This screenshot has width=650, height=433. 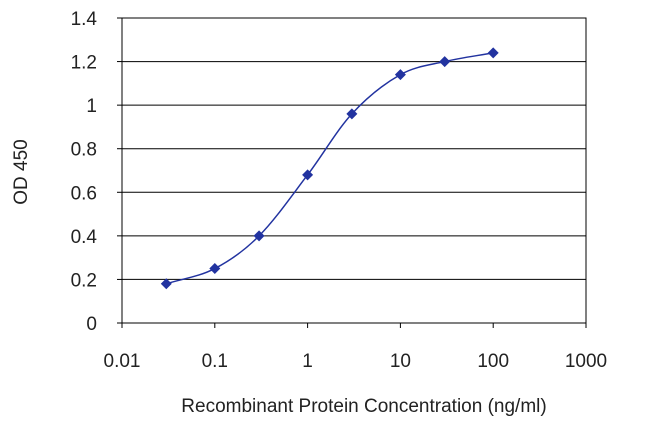 I want to click on y-tick-label: 1.4, so click(x=84, y=19).